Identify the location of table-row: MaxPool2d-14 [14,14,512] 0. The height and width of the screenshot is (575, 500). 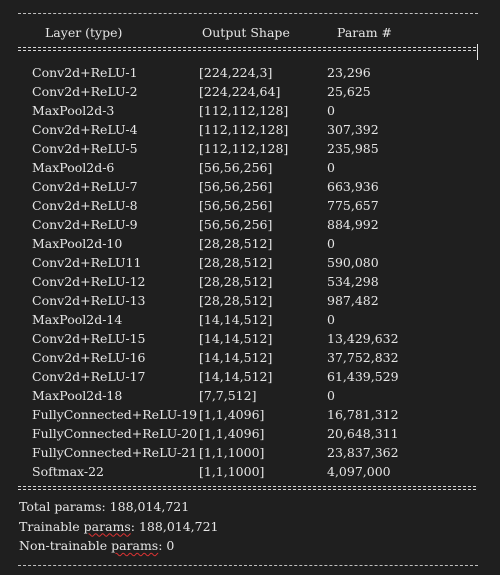
(250, 319).